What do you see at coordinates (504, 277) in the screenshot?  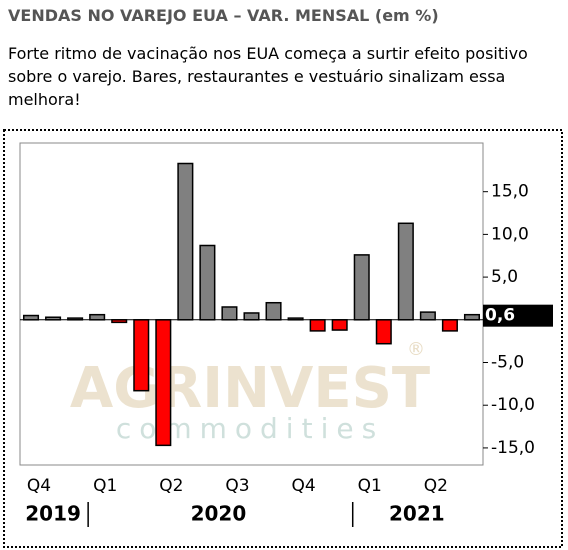 I see `y-tick-label: 5,0` at bounding box center [504, 277].